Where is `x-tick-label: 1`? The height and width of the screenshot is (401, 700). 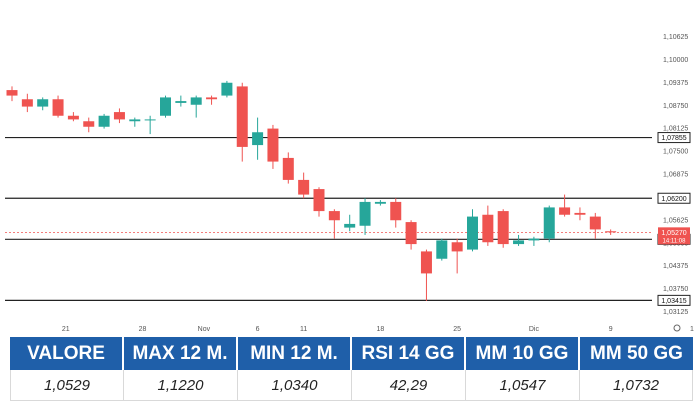
x-tick-label: 1 is located at coordinates (692, 329).